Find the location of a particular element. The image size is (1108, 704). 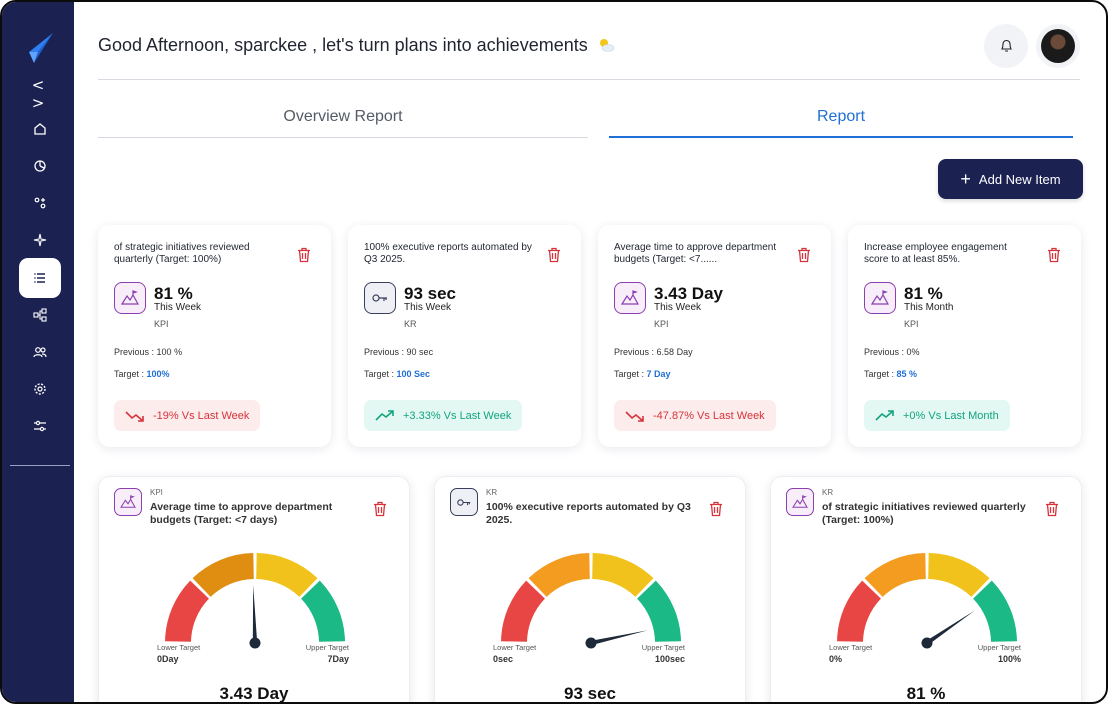

sidebar-item-home is located at coordinates (40, 129).